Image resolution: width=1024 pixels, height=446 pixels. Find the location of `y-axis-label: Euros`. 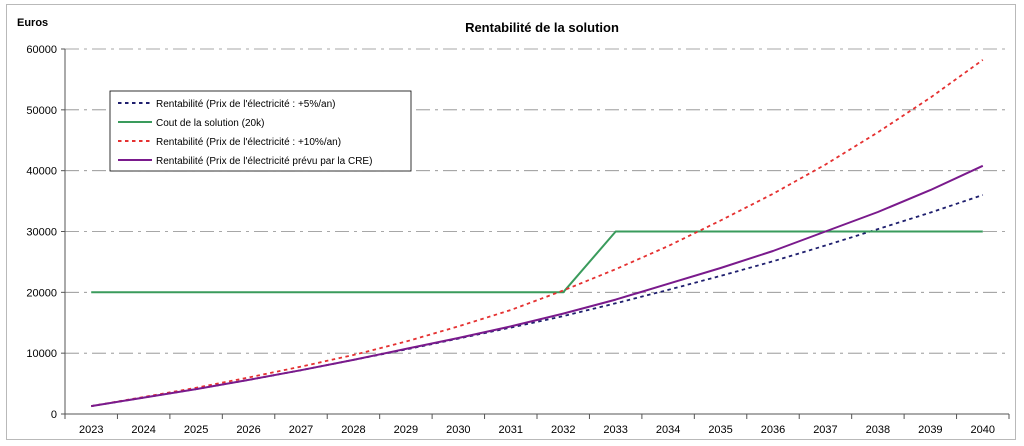

y-axis-label: Euros is located at coordinates (32, 23).